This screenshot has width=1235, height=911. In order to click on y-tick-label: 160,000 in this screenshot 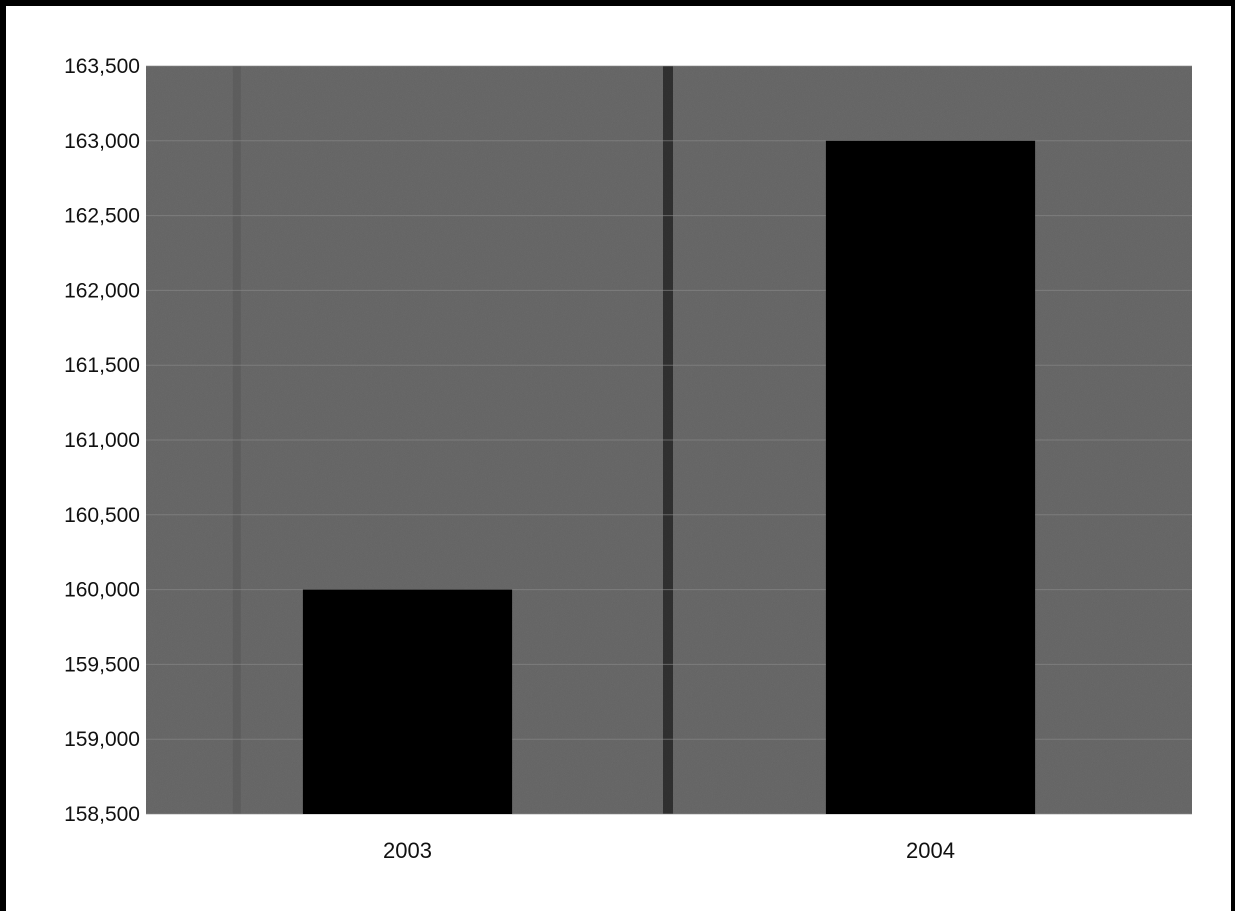, I will do `click(102, 590)`.